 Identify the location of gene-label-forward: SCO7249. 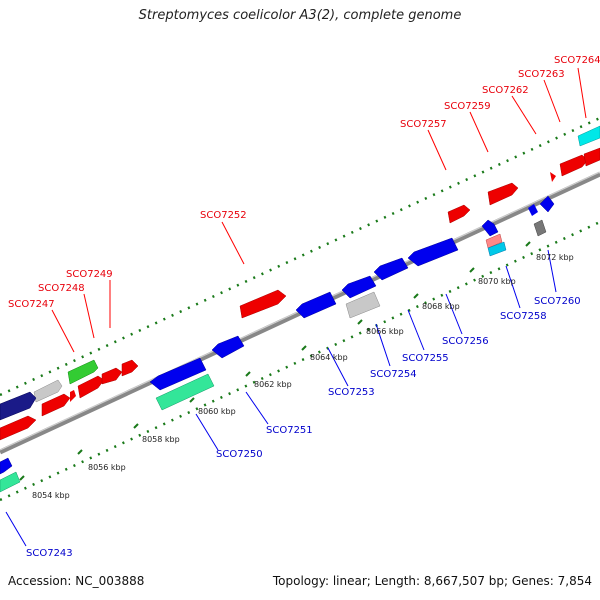
(89, 274).